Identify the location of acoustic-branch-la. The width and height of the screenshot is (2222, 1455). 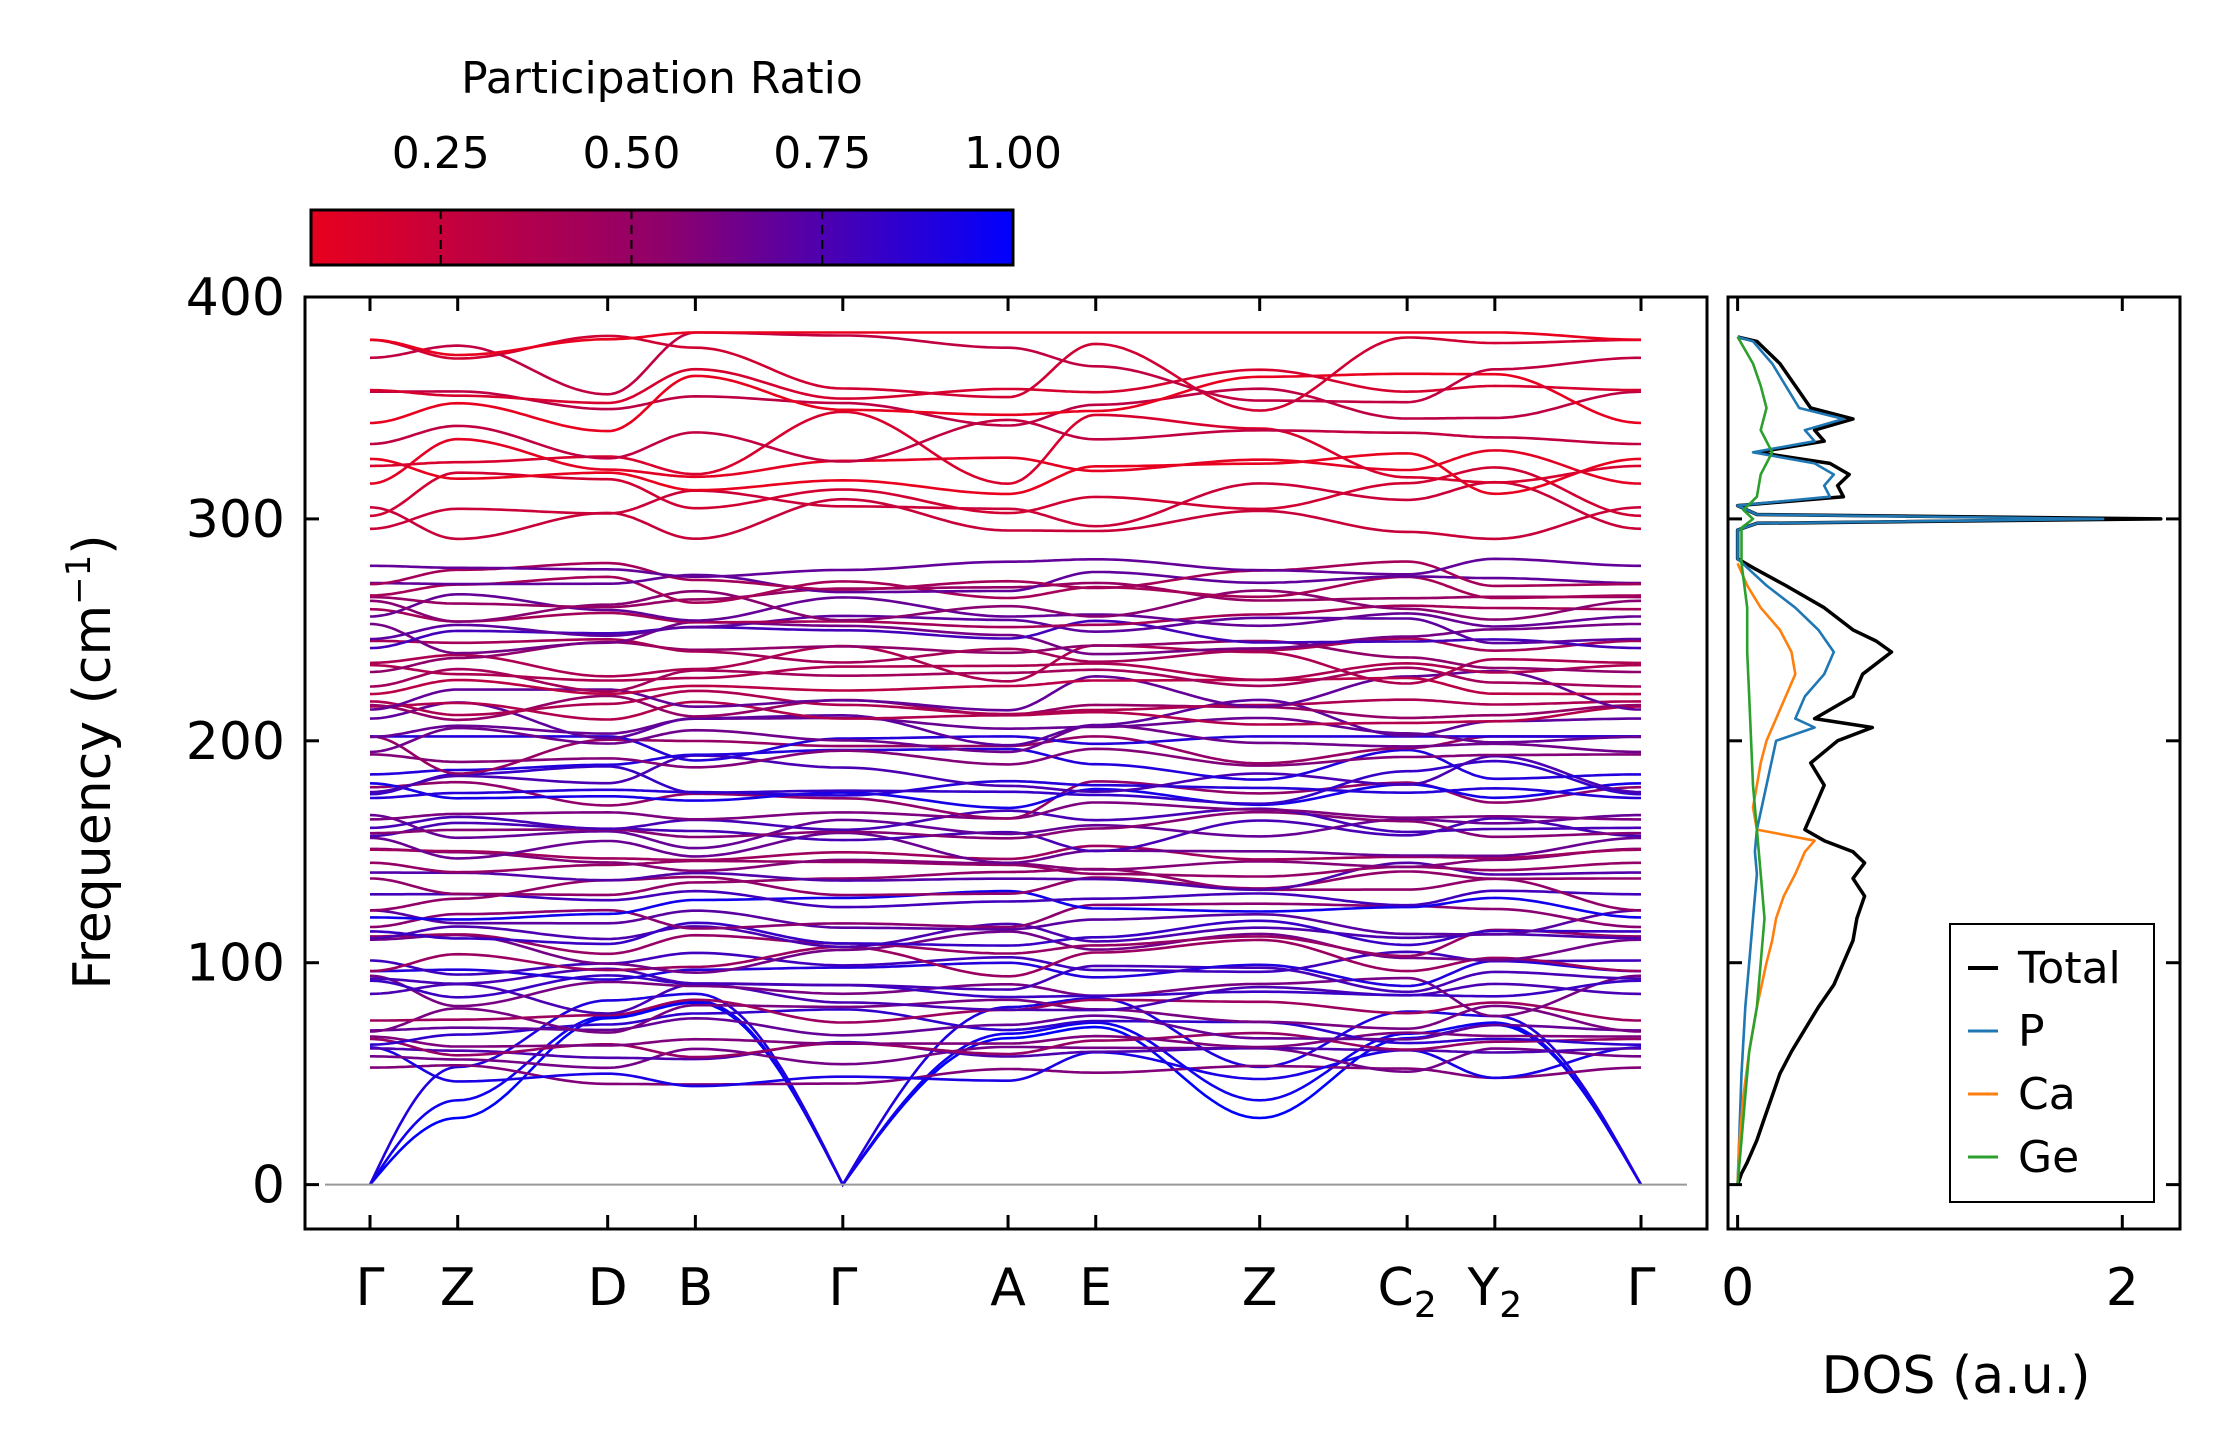
(1005, 1090).